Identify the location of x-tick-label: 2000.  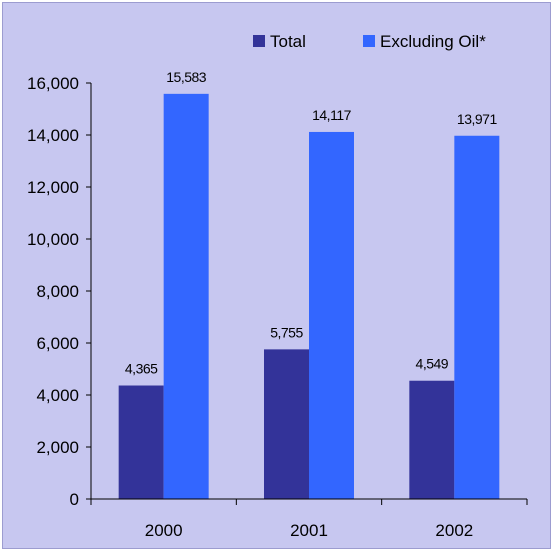
(164, 530).